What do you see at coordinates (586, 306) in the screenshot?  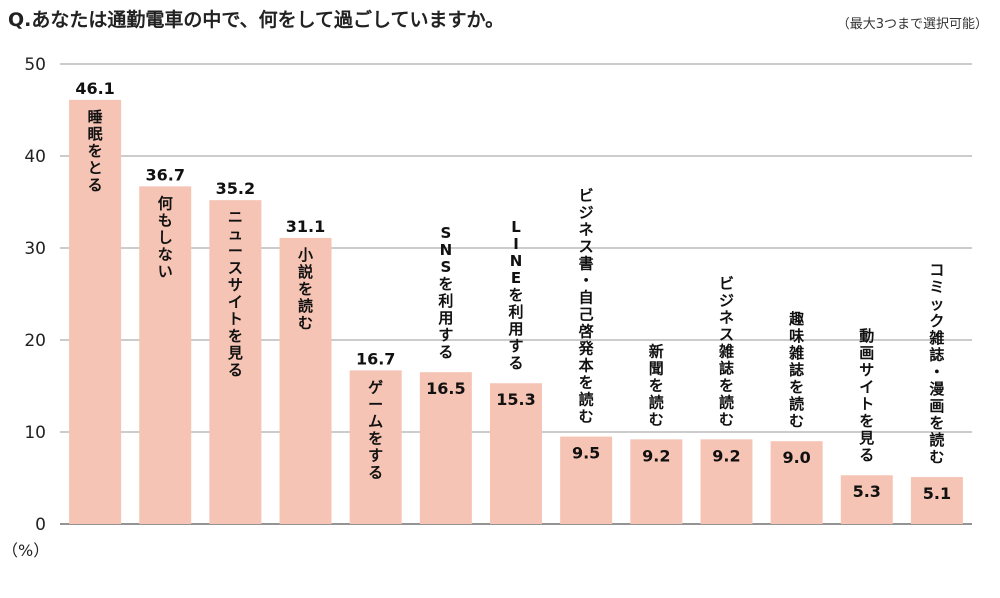 I see `category-label: ビジネス書・自己啓発本を読む` at bounding box center [586, 306].